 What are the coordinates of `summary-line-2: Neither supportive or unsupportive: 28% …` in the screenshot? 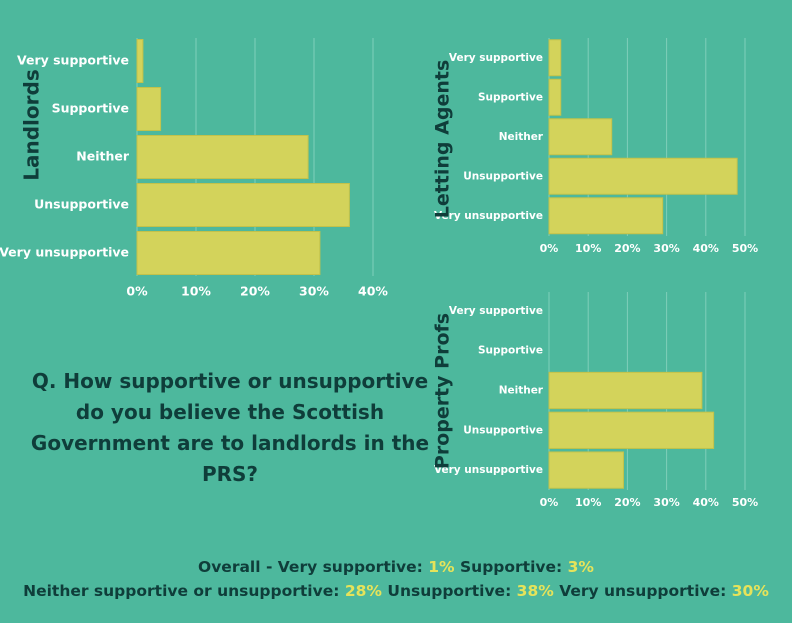 It's located at (396, 591).